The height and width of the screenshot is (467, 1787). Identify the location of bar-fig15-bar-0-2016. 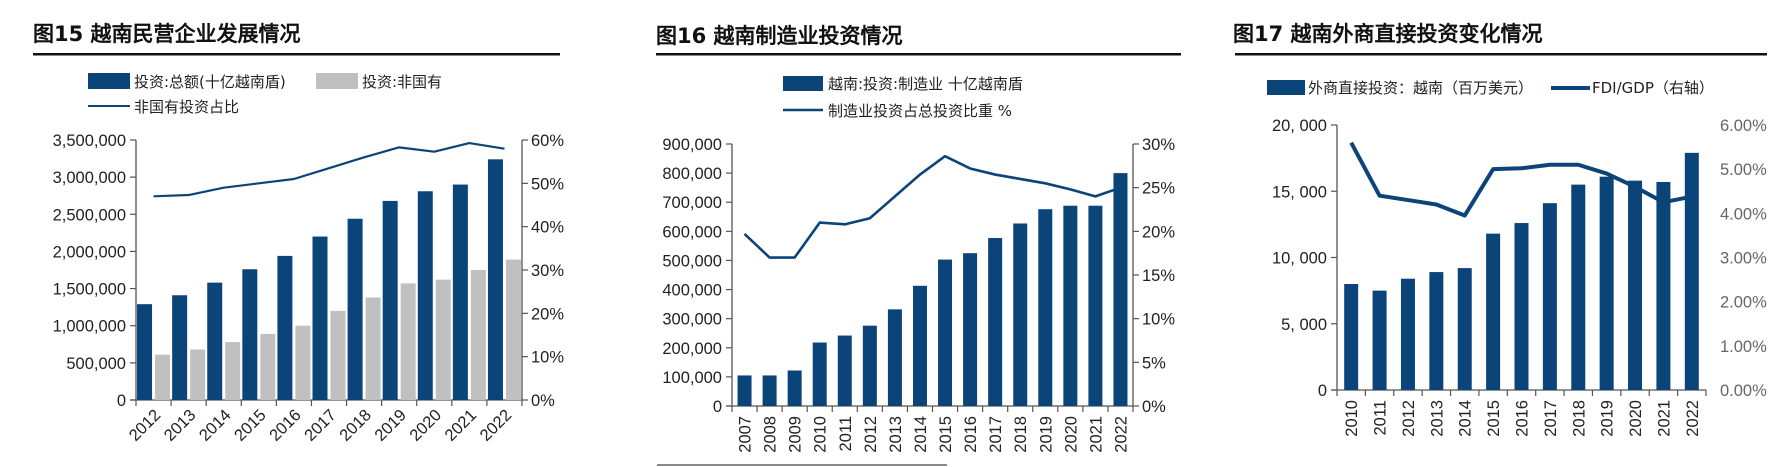
(285, 327).